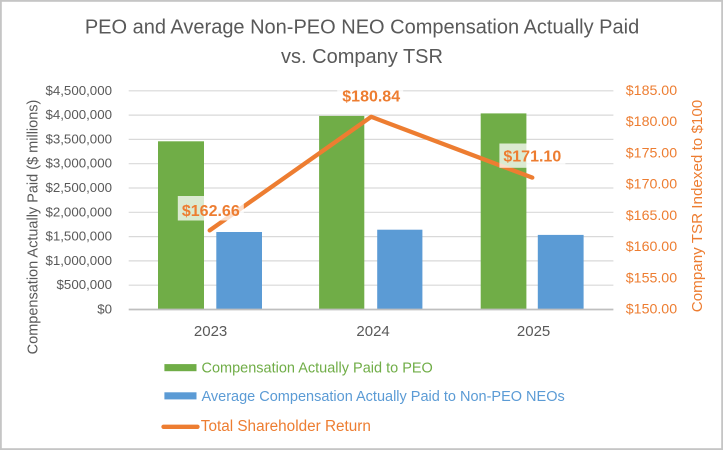 This screenshot has width=723, height=450. What do you see at coordinates (532, 157) in the screenshot?
I see `svg-text: $171.10` at bounding box center [532, 157].